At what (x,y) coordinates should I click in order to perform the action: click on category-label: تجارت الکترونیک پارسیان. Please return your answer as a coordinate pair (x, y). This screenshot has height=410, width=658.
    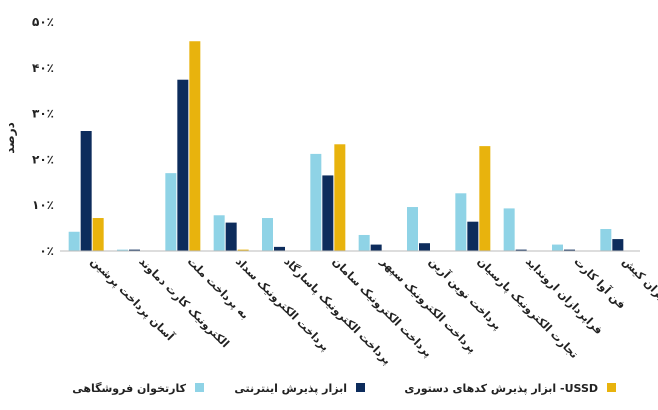
    Looking at the image, I should click on (528, 308).